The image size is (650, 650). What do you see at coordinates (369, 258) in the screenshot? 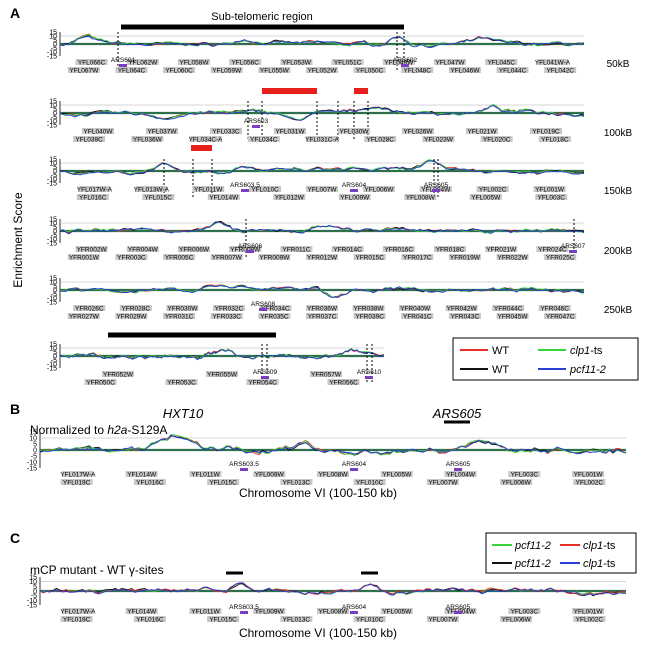
I see `row4-gene-bot-6: YFR015C` at bounding box center [369, 258].